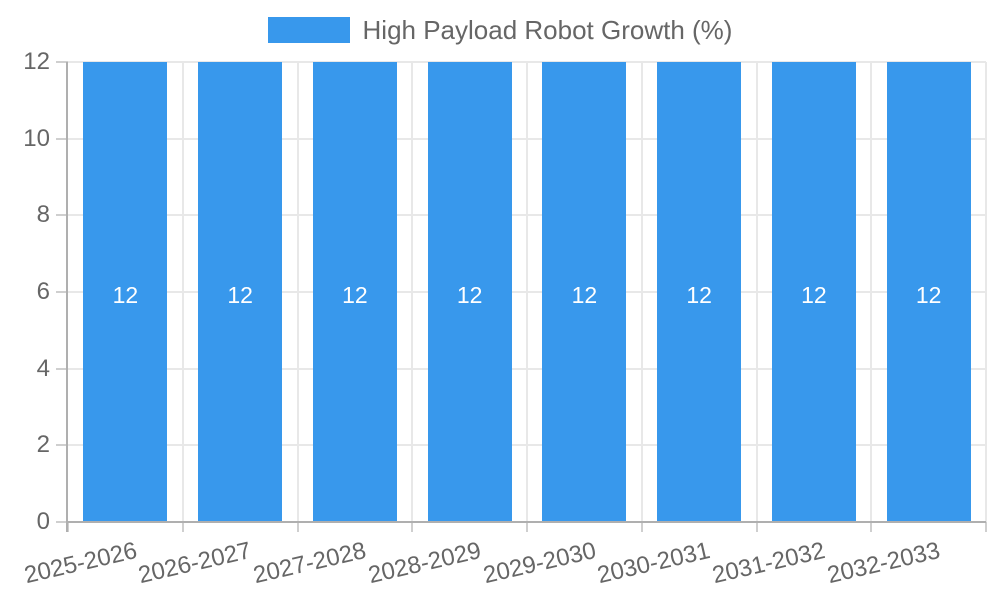  What do you see at coordinates (768, 563) in the screenshot?
I see `x-tick-label: 2031-2032` at bounding box center [768, 563].